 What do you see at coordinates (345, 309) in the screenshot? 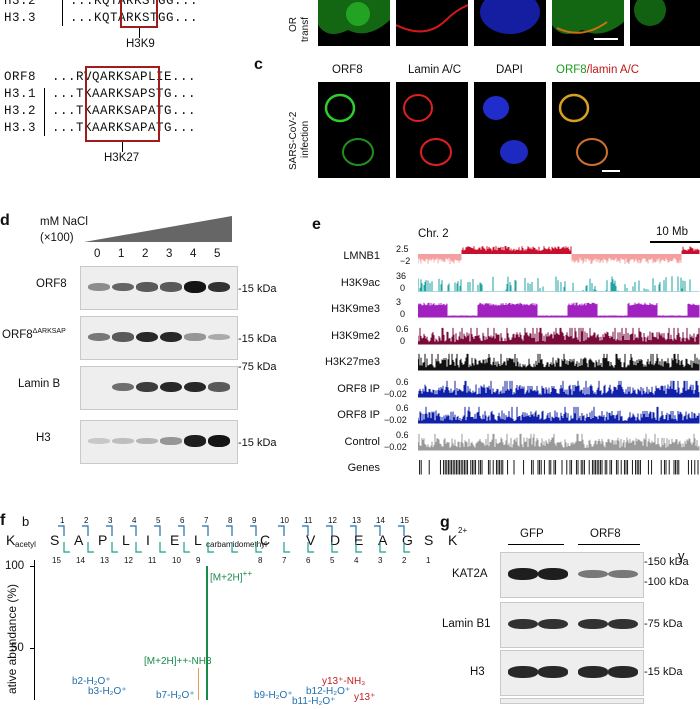
I see `track-label: H3K9me3` at bounding box center [345, 309].